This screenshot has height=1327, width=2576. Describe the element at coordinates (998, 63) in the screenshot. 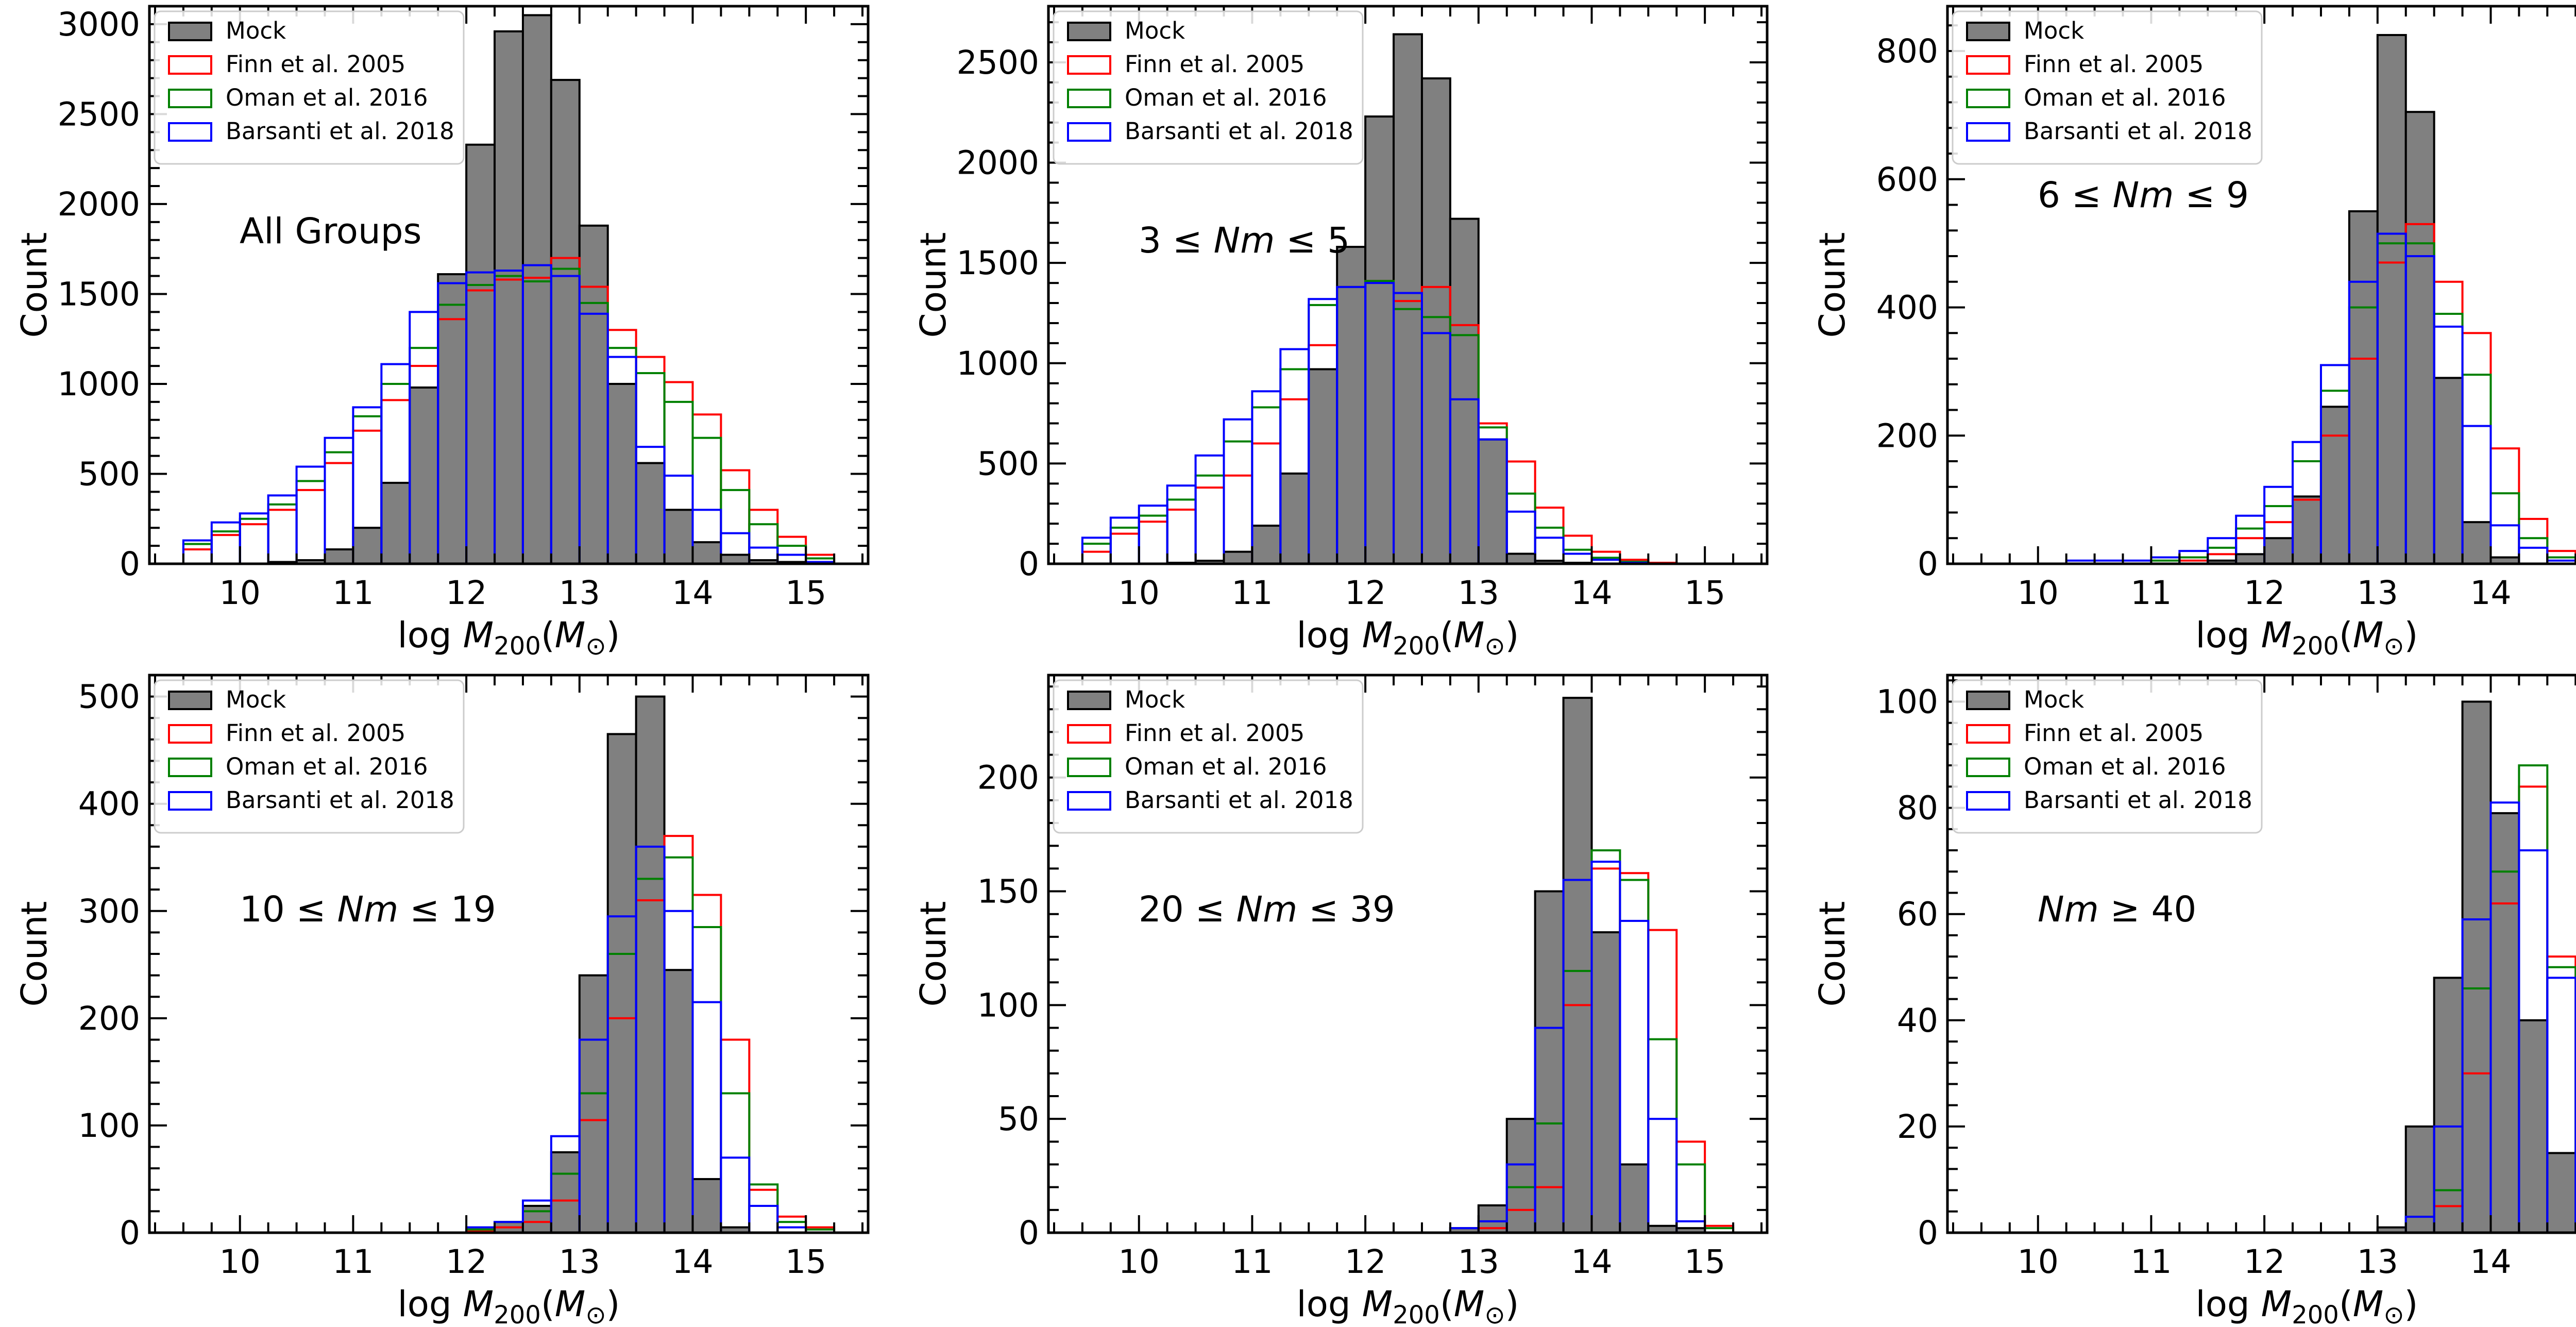

I see `y-tick-label: 2500` at that location.